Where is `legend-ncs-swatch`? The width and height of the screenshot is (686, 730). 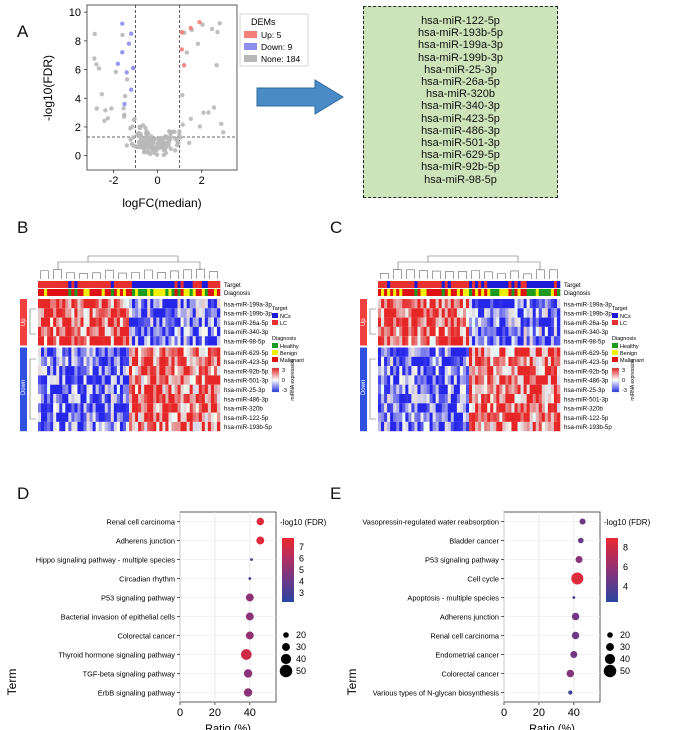 legend-ncs-swatch is located at coordinates (275, 315).